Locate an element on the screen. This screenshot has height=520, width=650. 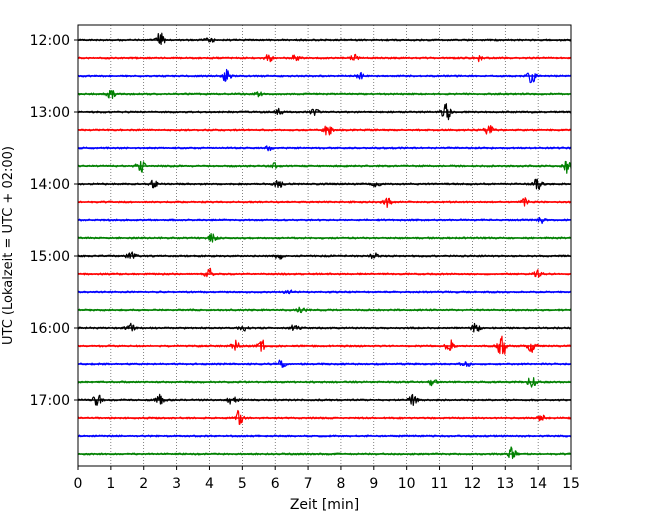
x-tick-label: 6 is located at coordinates (275, 484).